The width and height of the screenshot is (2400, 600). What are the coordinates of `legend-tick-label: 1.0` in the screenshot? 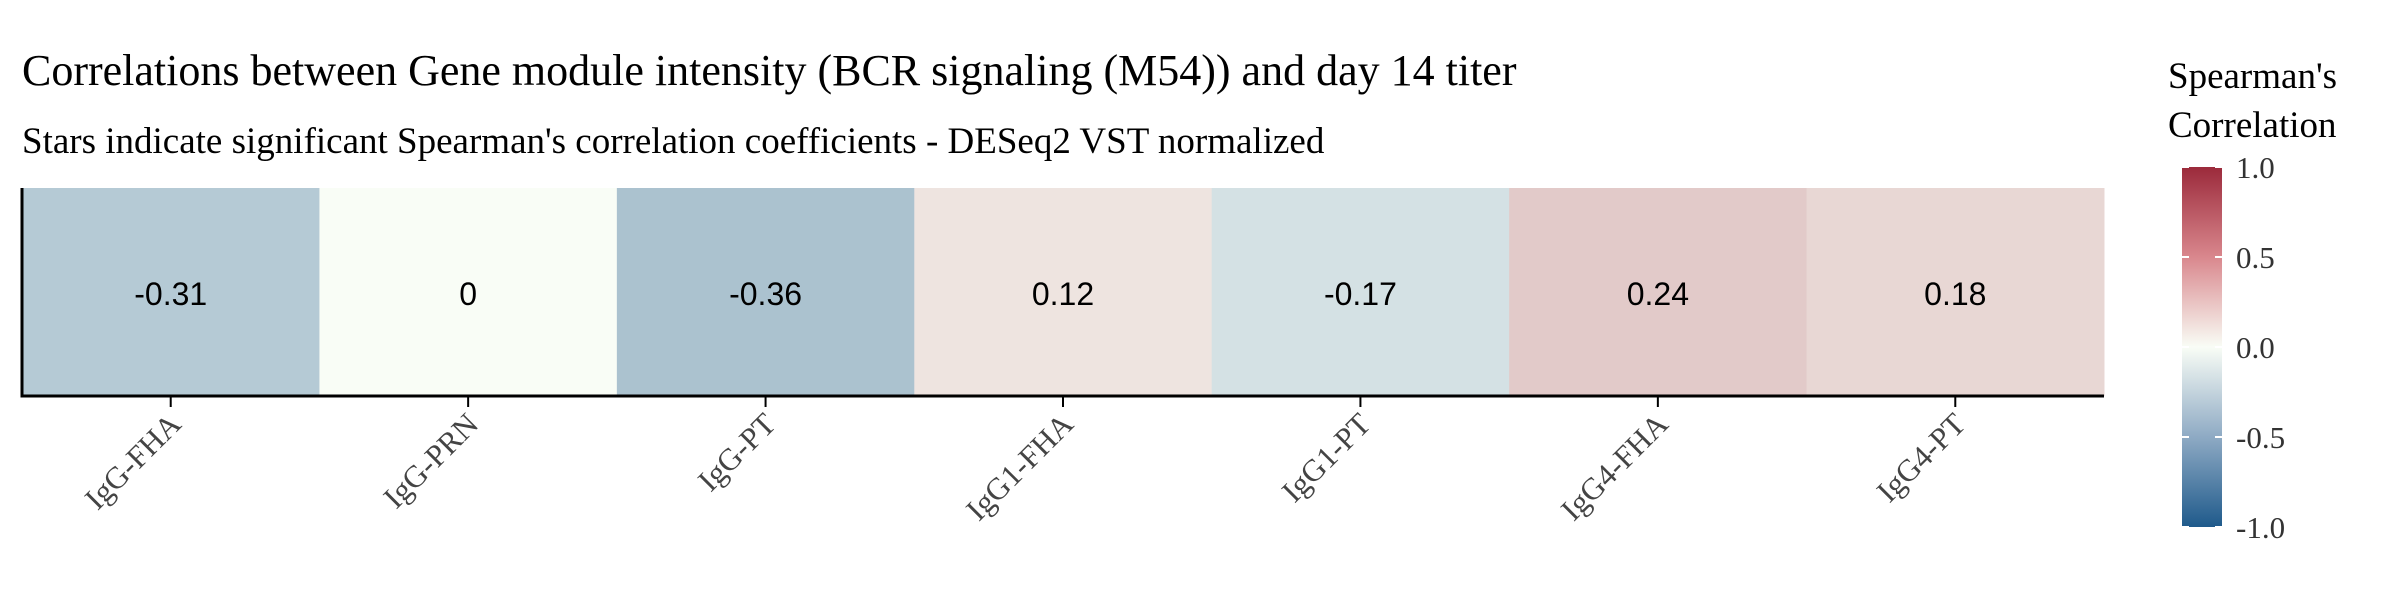 It's located at (2255, 167).